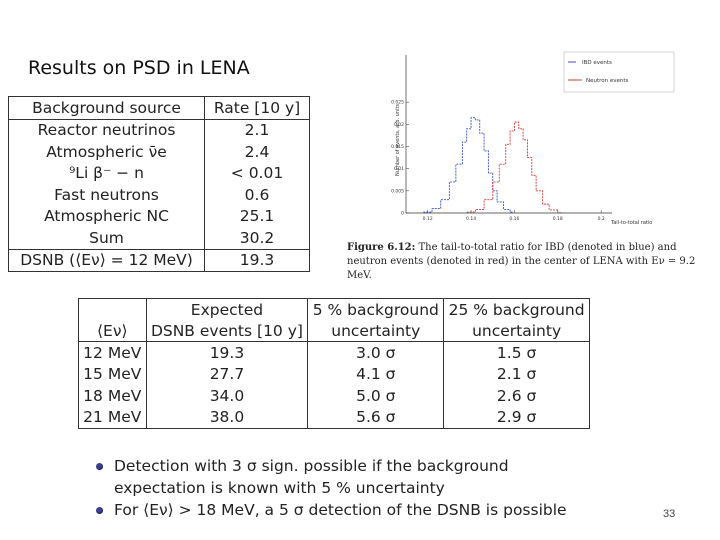 The image size is (720, 540). Describe the element at coordinates (397, 191) in the screenshot. I see `y-tick-label: 0.005` at that location.